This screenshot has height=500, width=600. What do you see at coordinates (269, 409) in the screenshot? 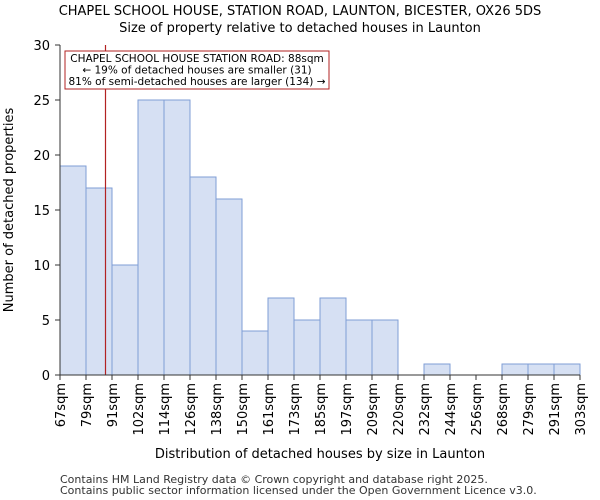
I see `x-tick-label-161sqm: 161sqm` at bounding box center [269, 409].